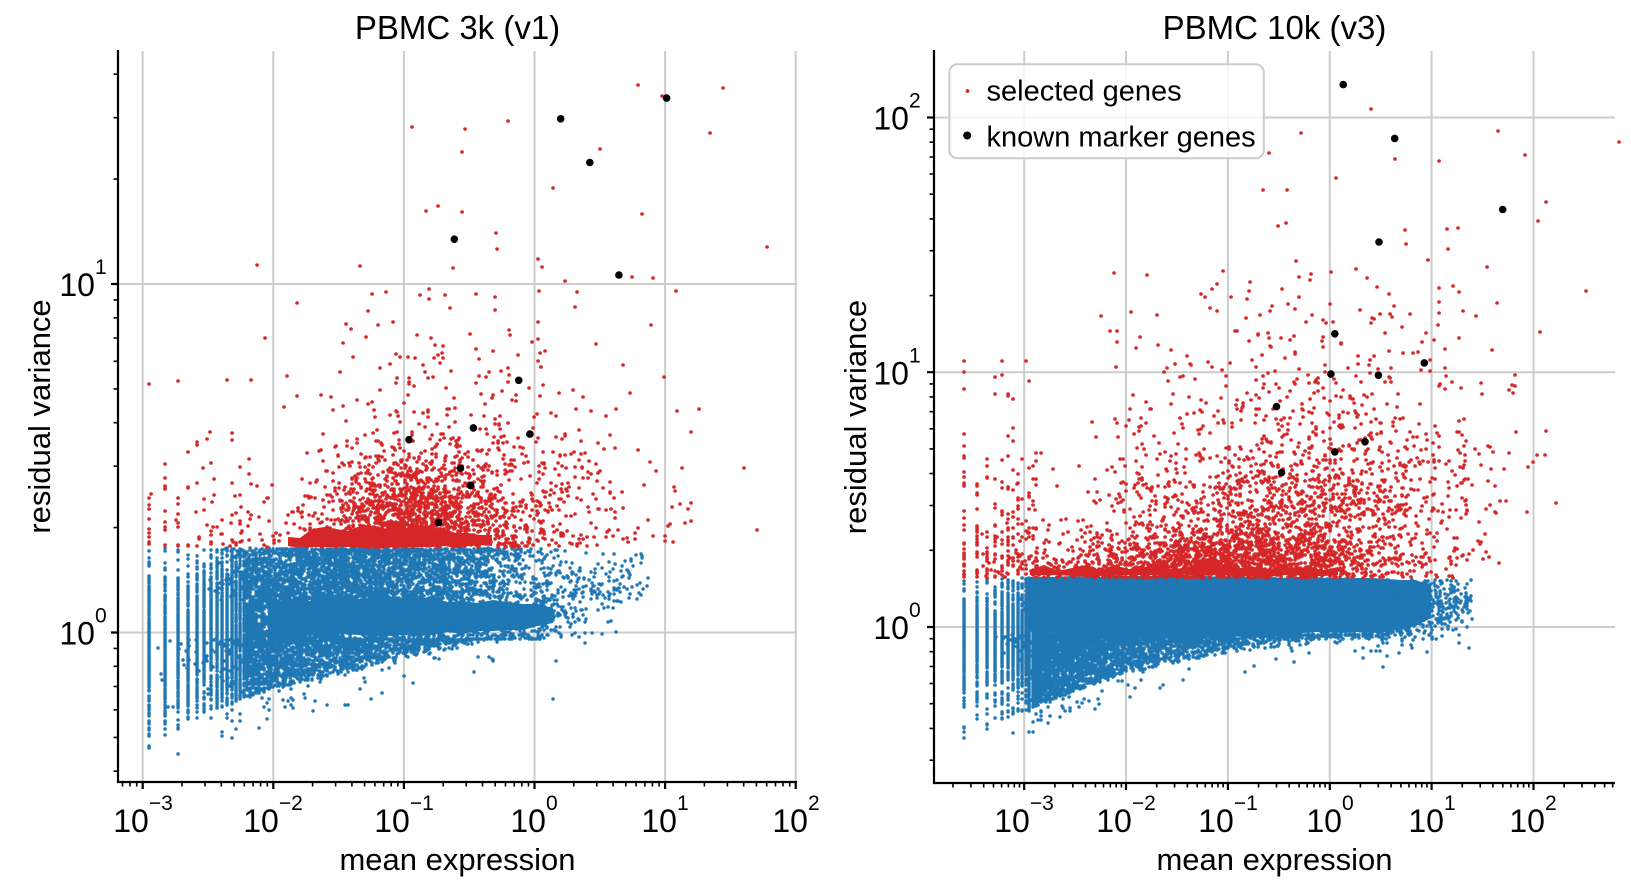 The width and height of the screenshot is (1631, 893). What do you see at coordinates (1121, 137) in the screenshot?
I see `svg-text: known marker genes` at bounding box center [1121, 137].